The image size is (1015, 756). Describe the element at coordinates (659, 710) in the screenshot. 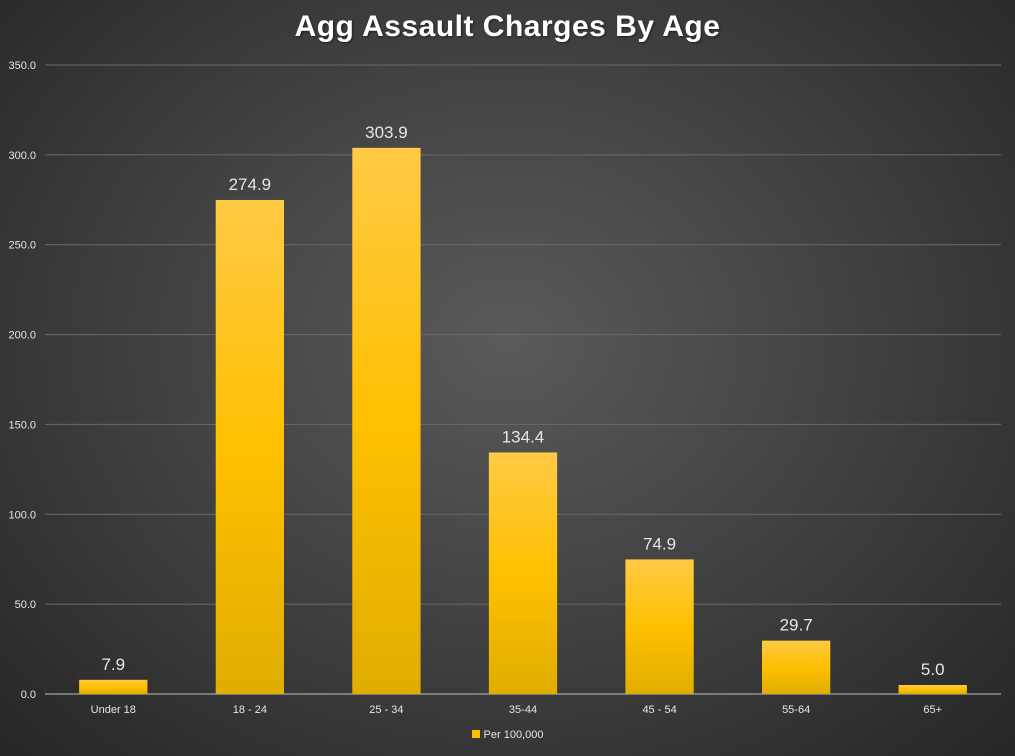

I see `x-tick-label: 45 - 54` at that location.